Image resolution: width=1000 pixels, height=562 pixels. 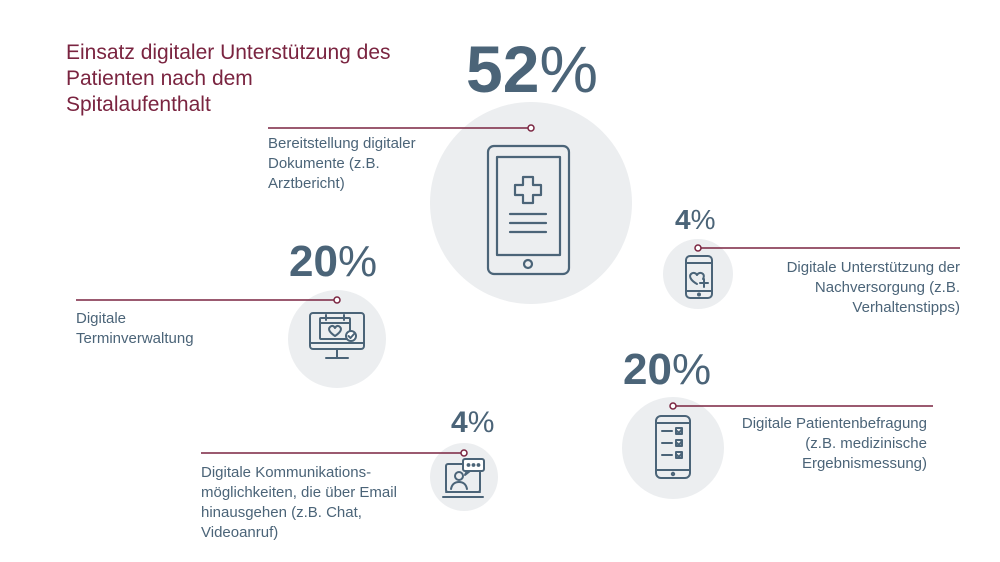 I want to click on percent-aftercare-symbol: %, so click(x=703, y=219).